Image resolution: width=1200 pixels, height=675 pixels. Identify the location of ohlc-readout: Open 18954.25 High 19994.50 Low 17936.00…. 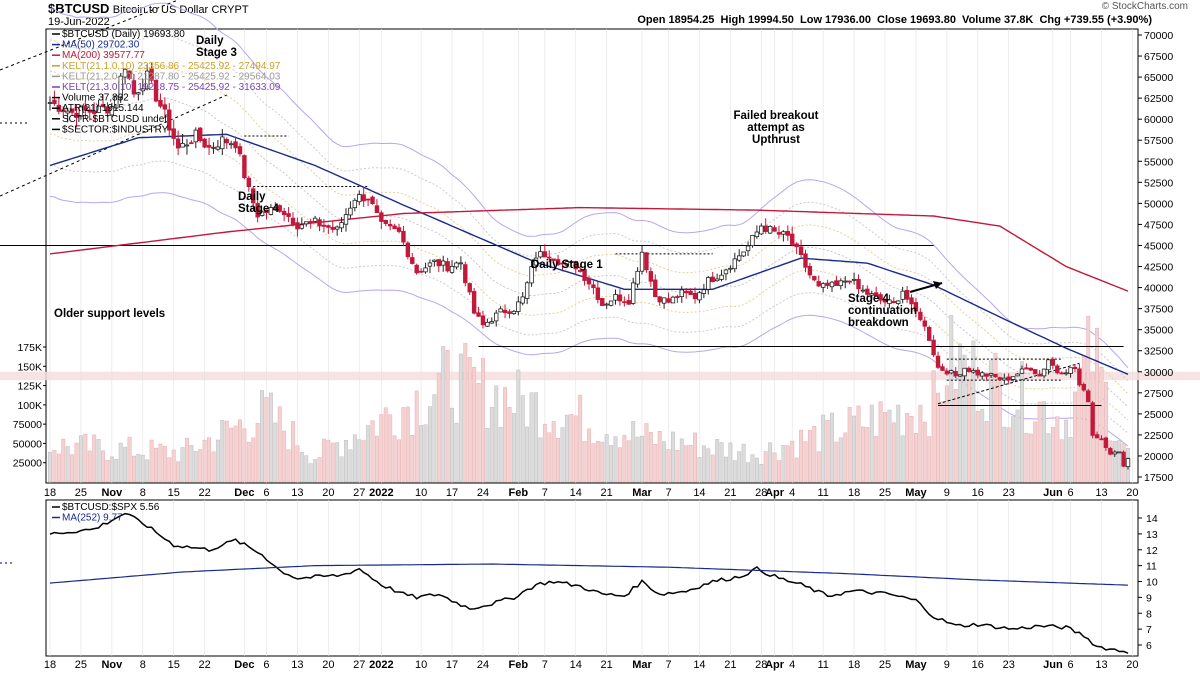
(894, 20).